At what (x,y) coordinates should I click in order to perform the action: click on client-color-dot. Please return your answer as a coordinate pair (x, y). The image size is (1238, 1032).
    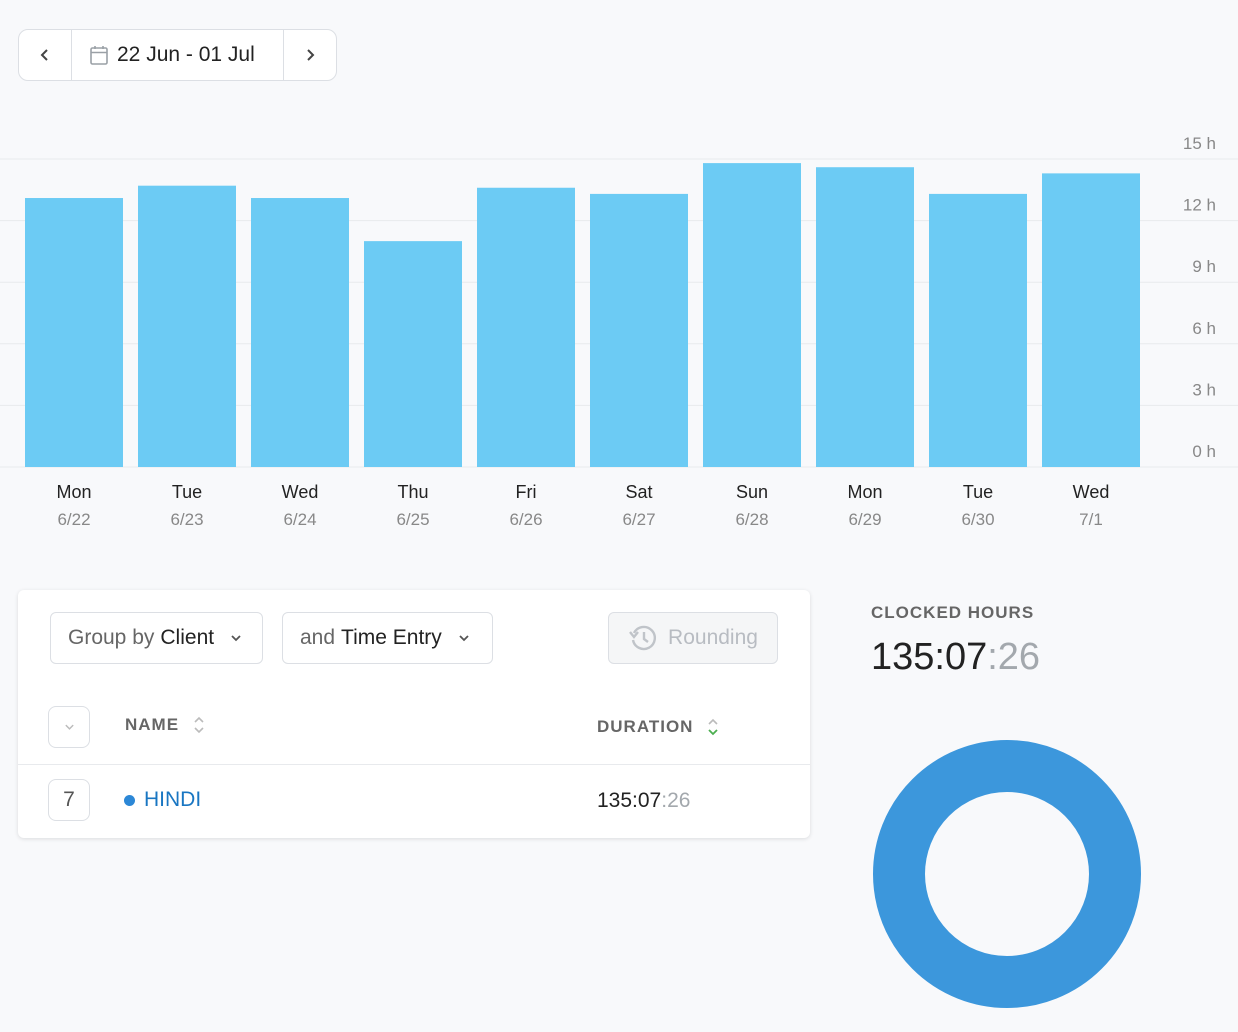
    Looking at the image, I should click on (129, 800).